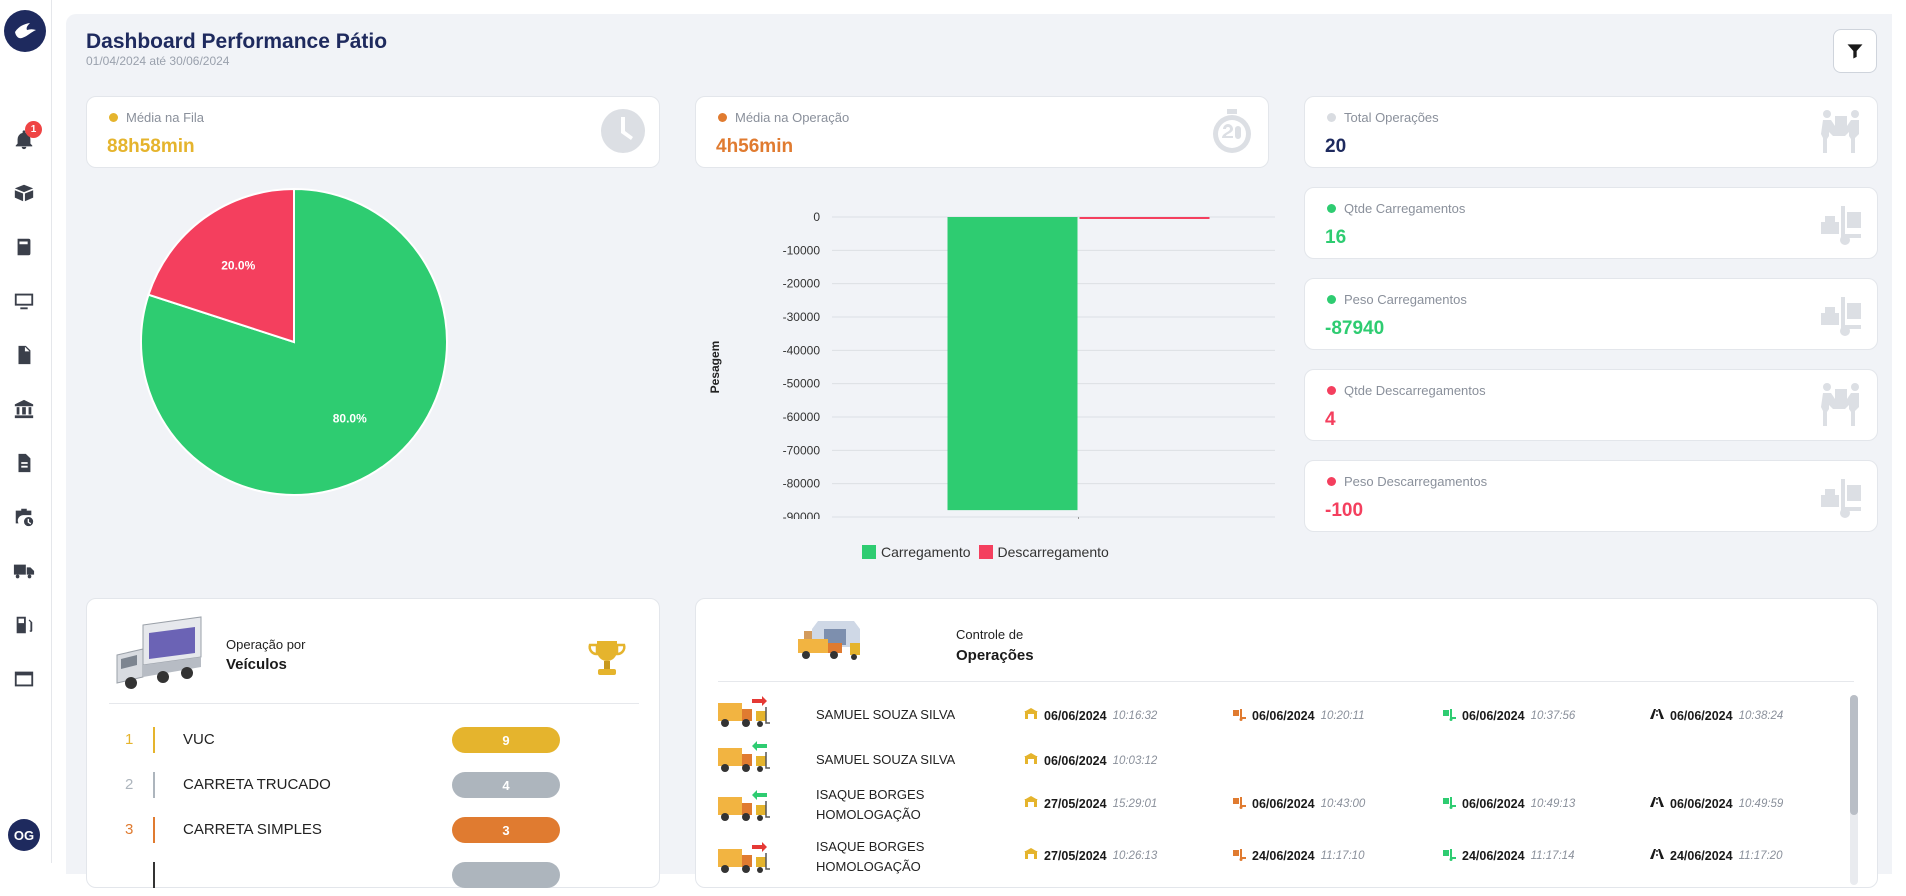 The width and height of the screenshot is (1906, 896). Describe the element at coordinates (831, 640) in the screenshot. I see `warehouse-illustration` at that location.